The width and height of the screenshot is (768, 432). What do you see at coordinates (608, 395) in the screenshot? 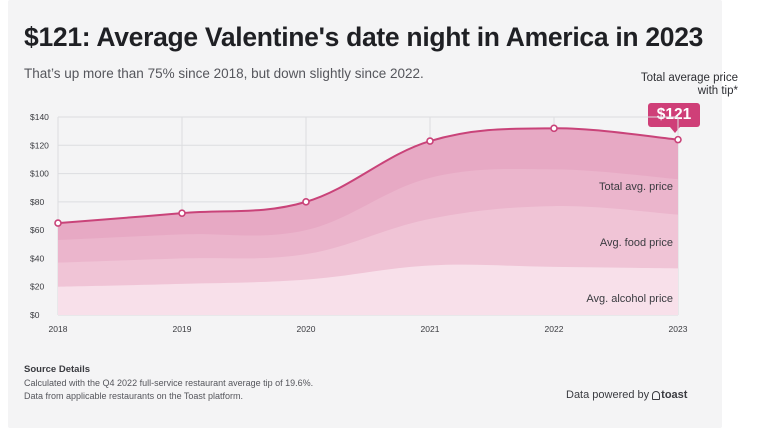
I see `credit-prefix: Data powered by` at bounding box center [608, 395].